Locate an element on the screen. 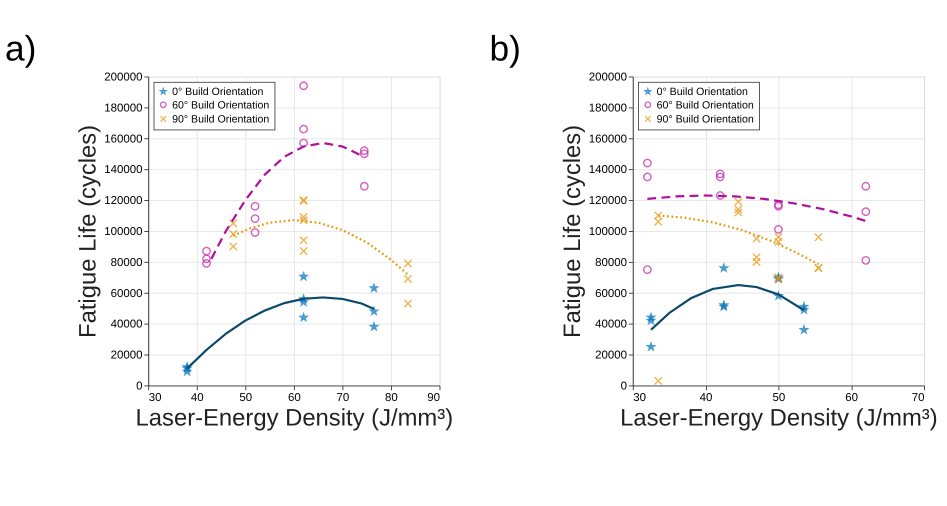  x-tick-label: 90 is located at coordinates (433, 398).